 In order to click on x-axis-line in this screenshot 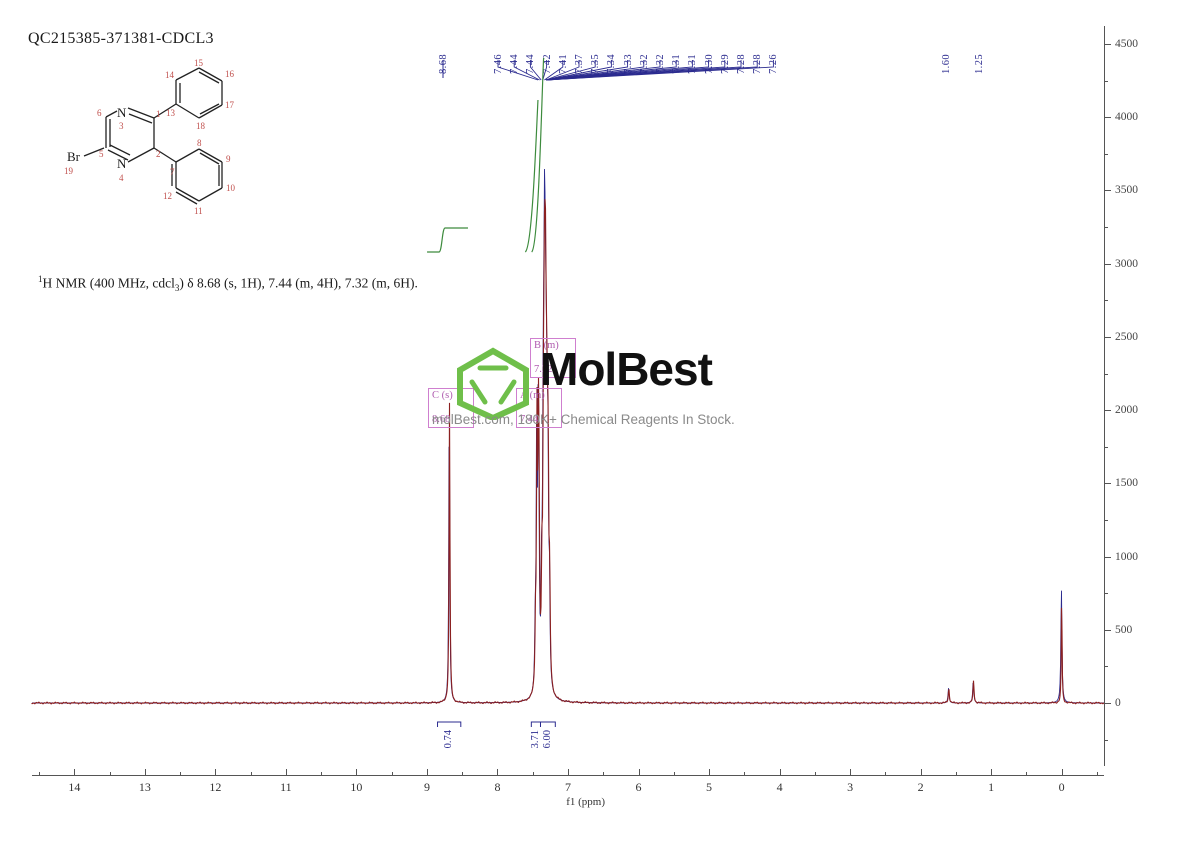, I will do `click(568, 775)`.